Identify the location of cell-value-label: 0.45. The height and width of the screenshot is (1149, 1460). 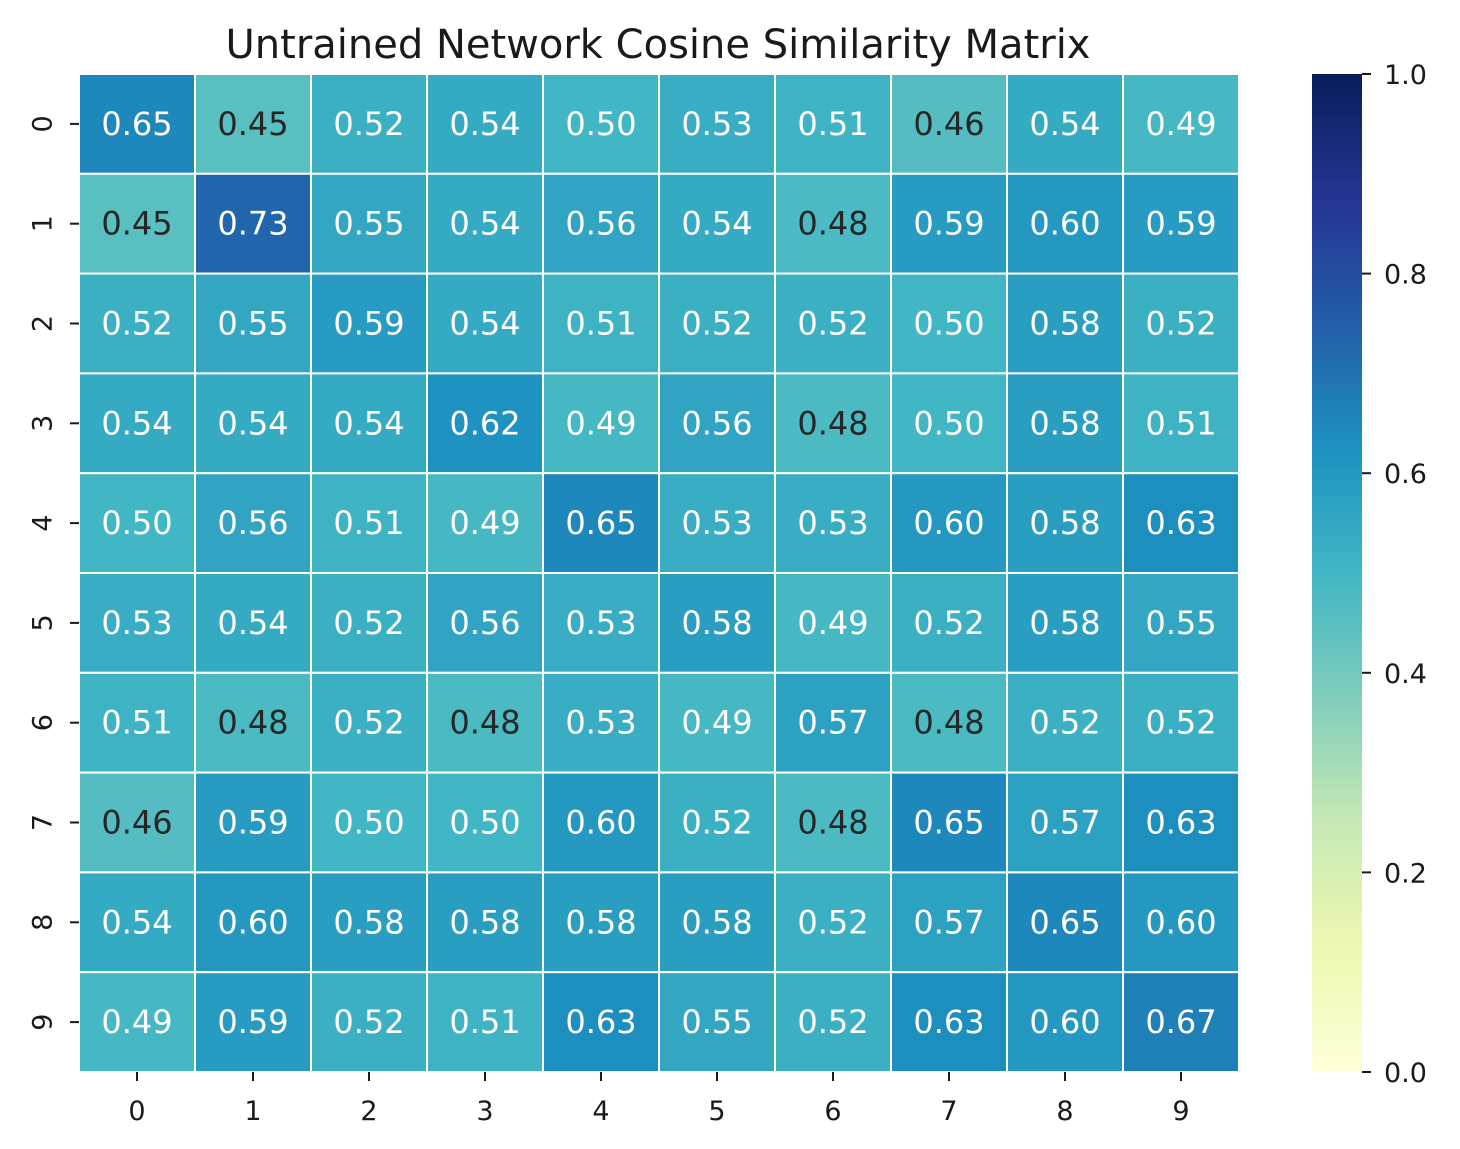
(252, 124).